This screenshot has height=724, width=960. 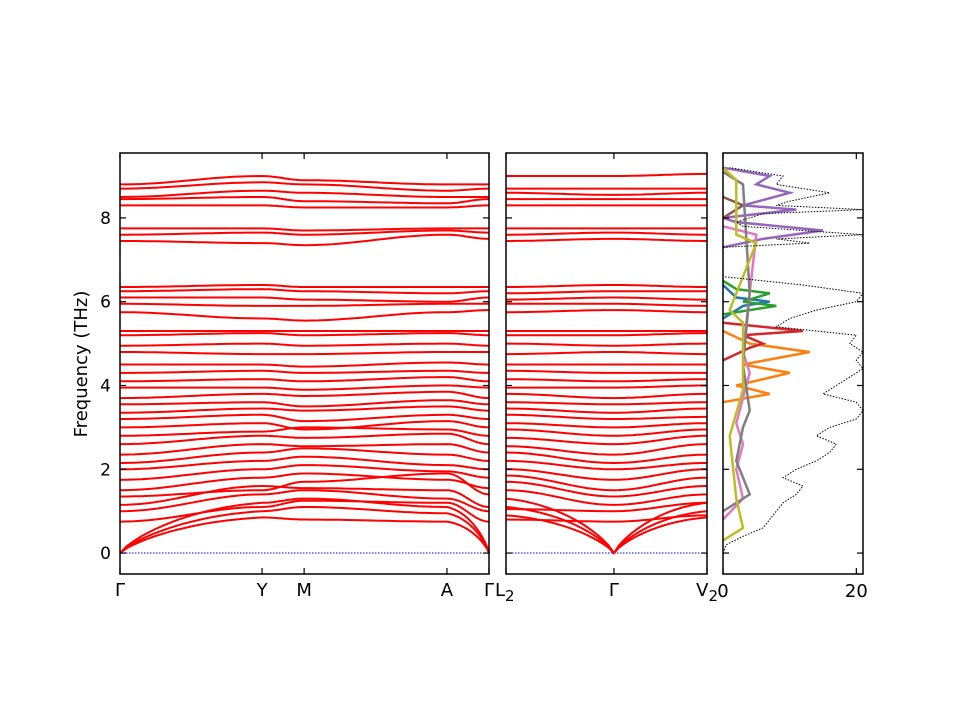 I want to click on projected-dos-p8, so click(x=737, y=341).